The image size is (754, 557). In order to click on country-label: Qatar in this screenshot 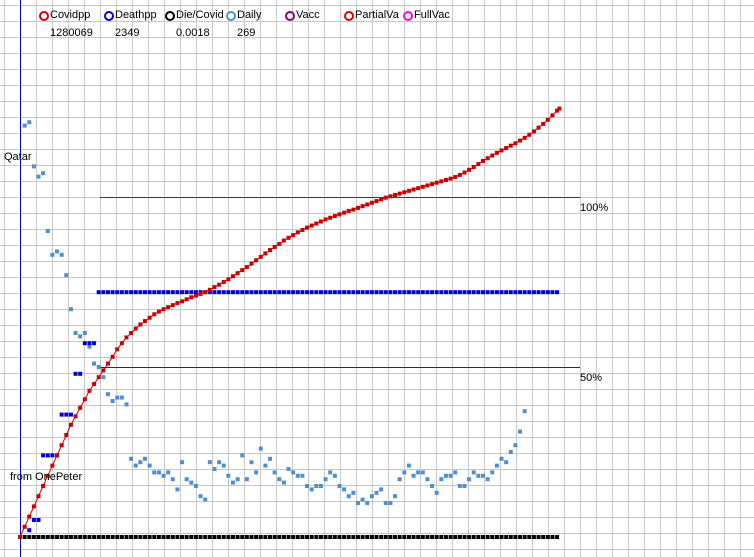, I will do `click(18, 157)`.